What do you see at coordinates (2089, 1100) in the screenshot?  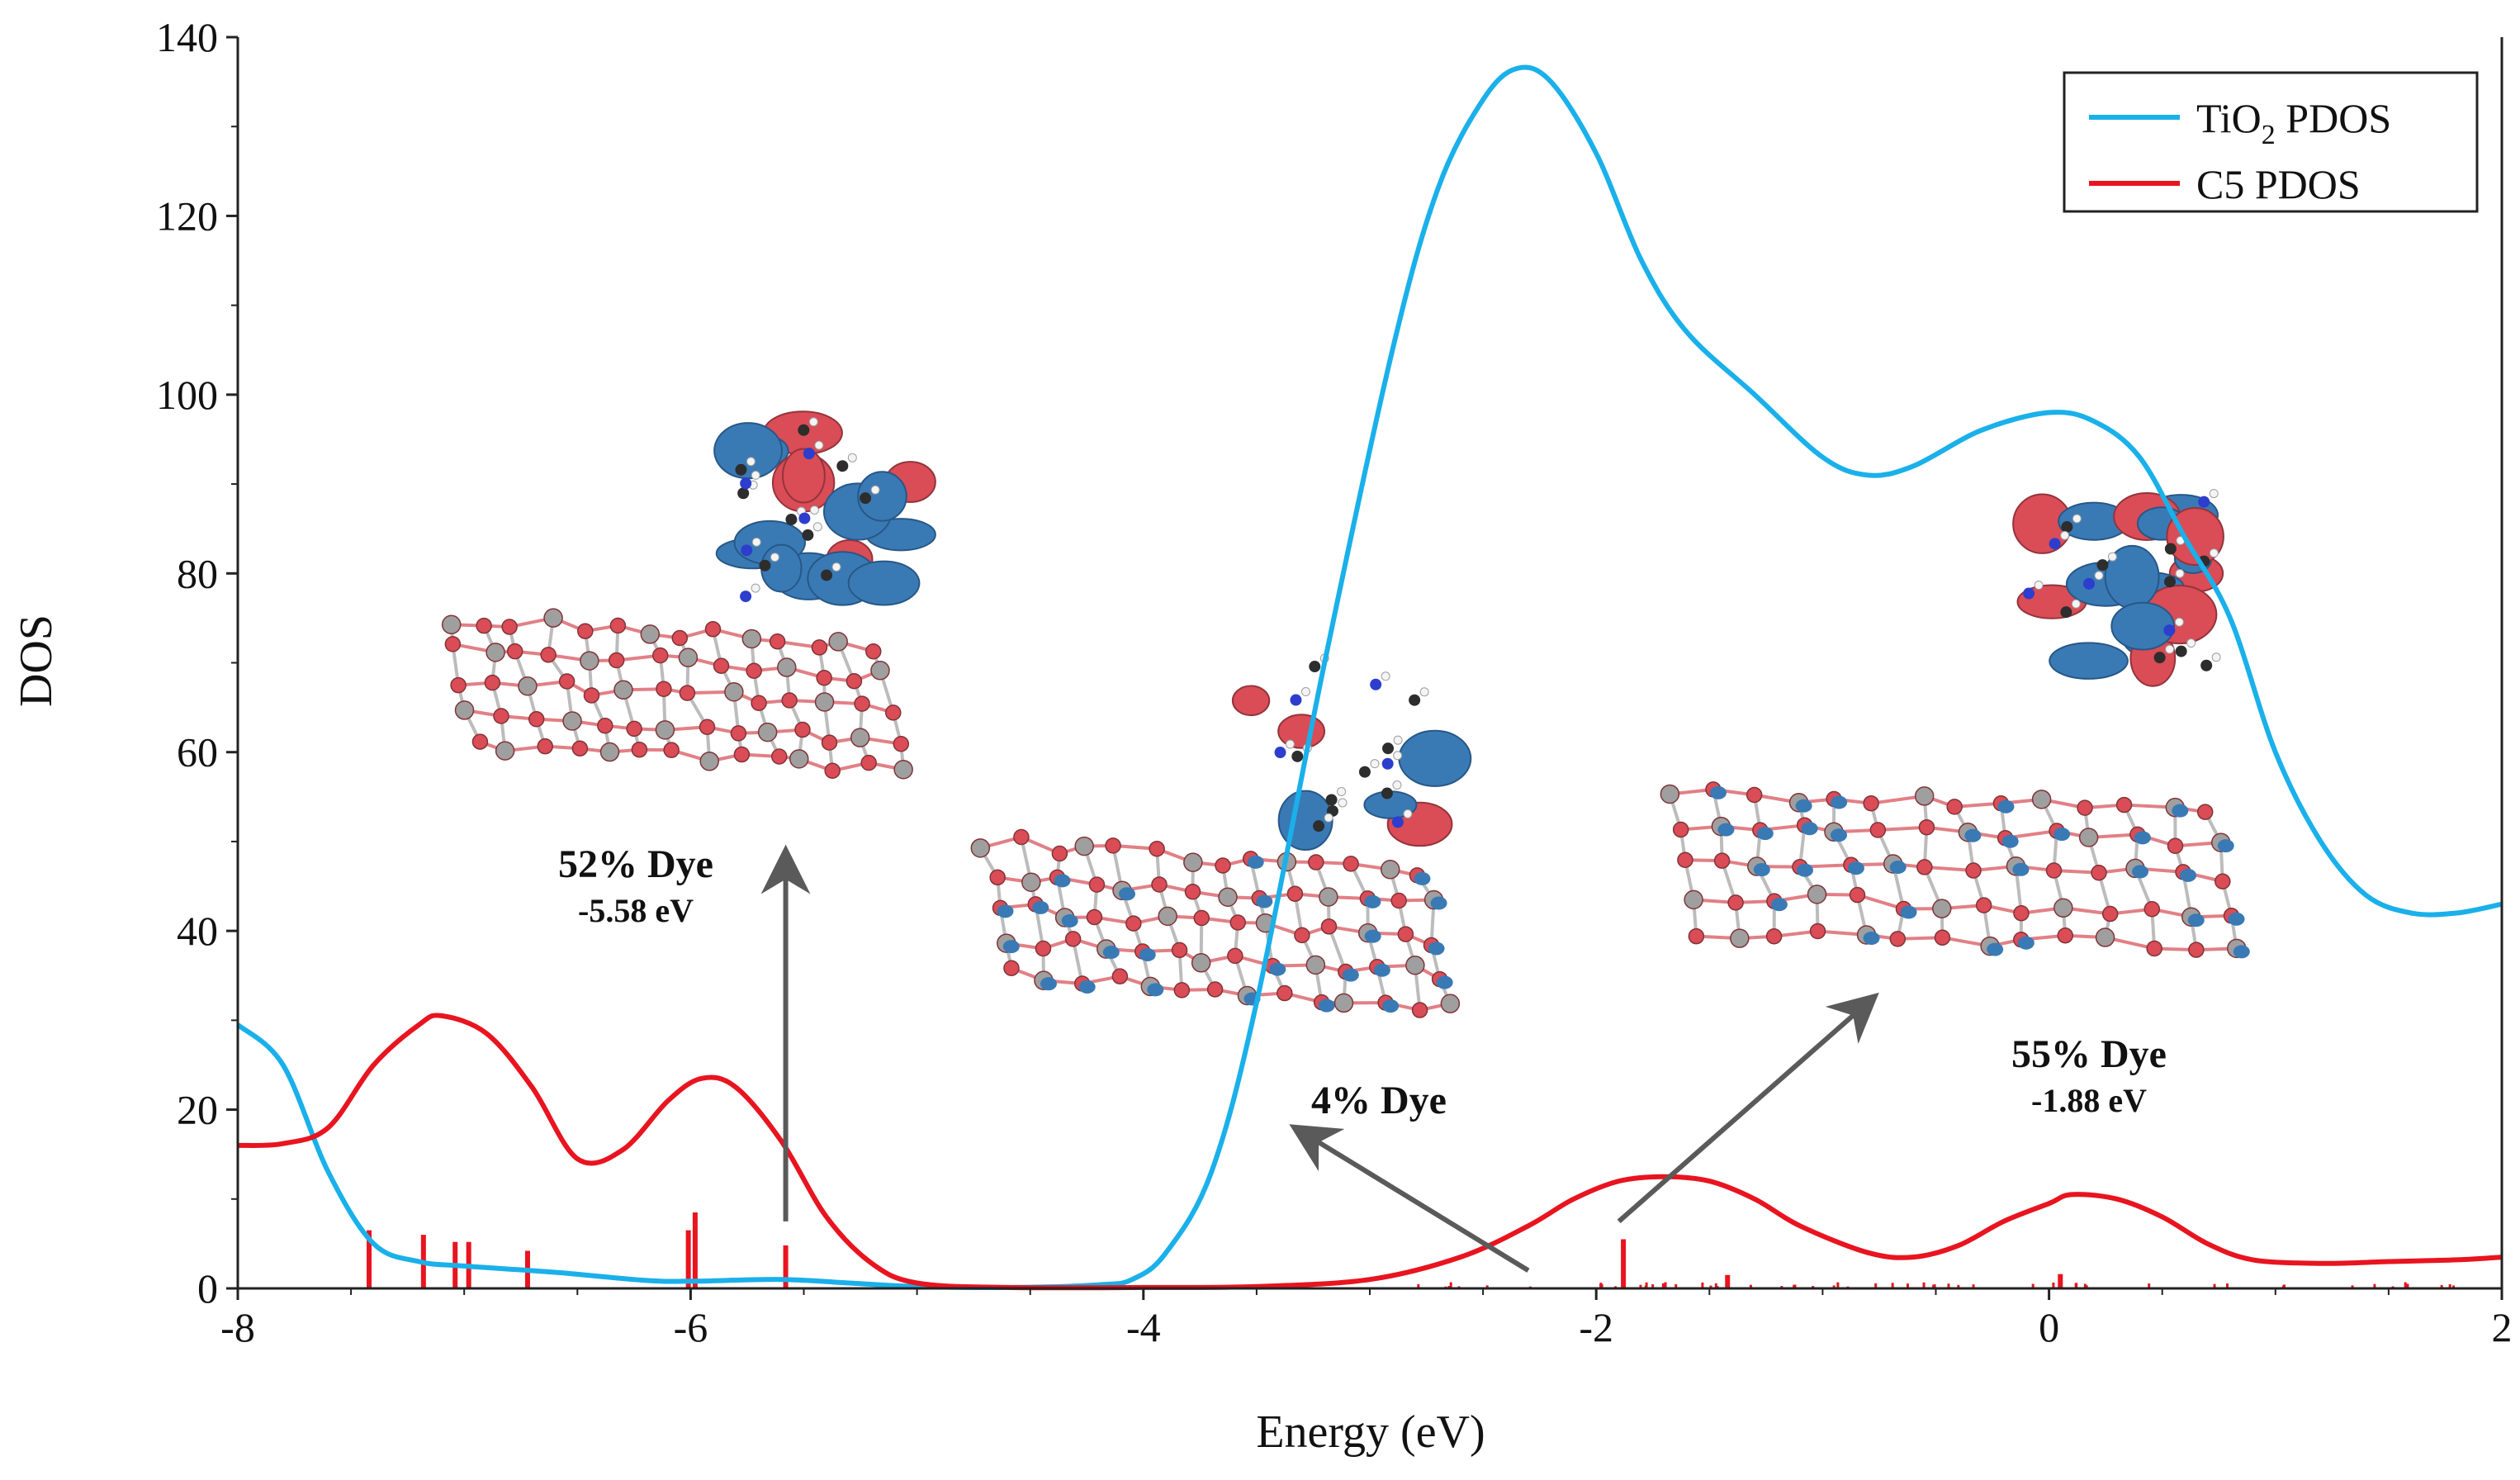 I see `annotation-55-value: -1.88 eV` at bounding box center [2089, 1100].